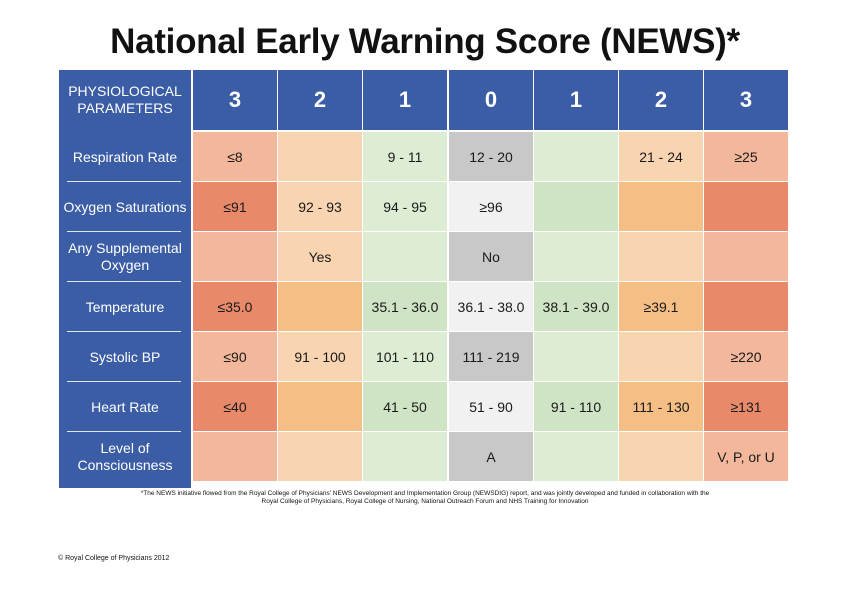 The width and height of the screenshot is (850, 601). I want to click on score-cell: V, P, or U, so click(746, 456).